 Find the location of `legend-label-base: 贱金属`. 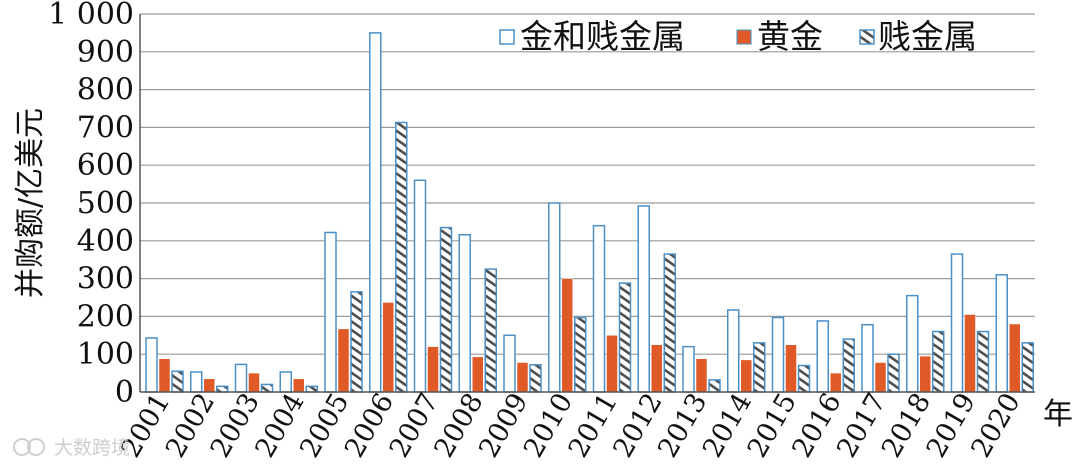

legend-label-base: 贱金属 is located at coordinates (927, 36).